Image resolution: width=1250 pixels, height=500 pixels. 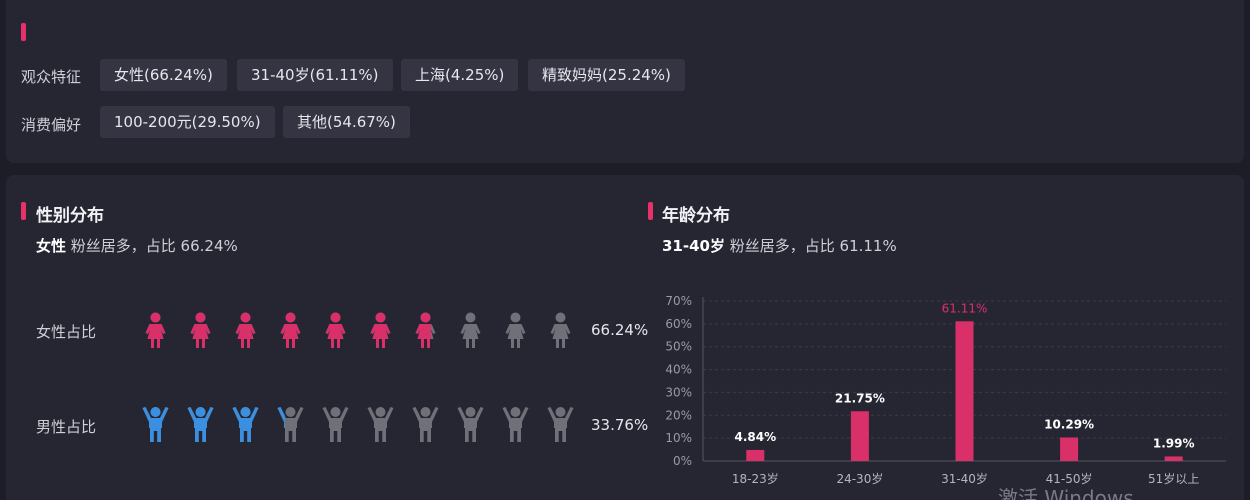 I want to click on consumption-tag-price: 100-200元(29.50%), so click(x=187, y=122).